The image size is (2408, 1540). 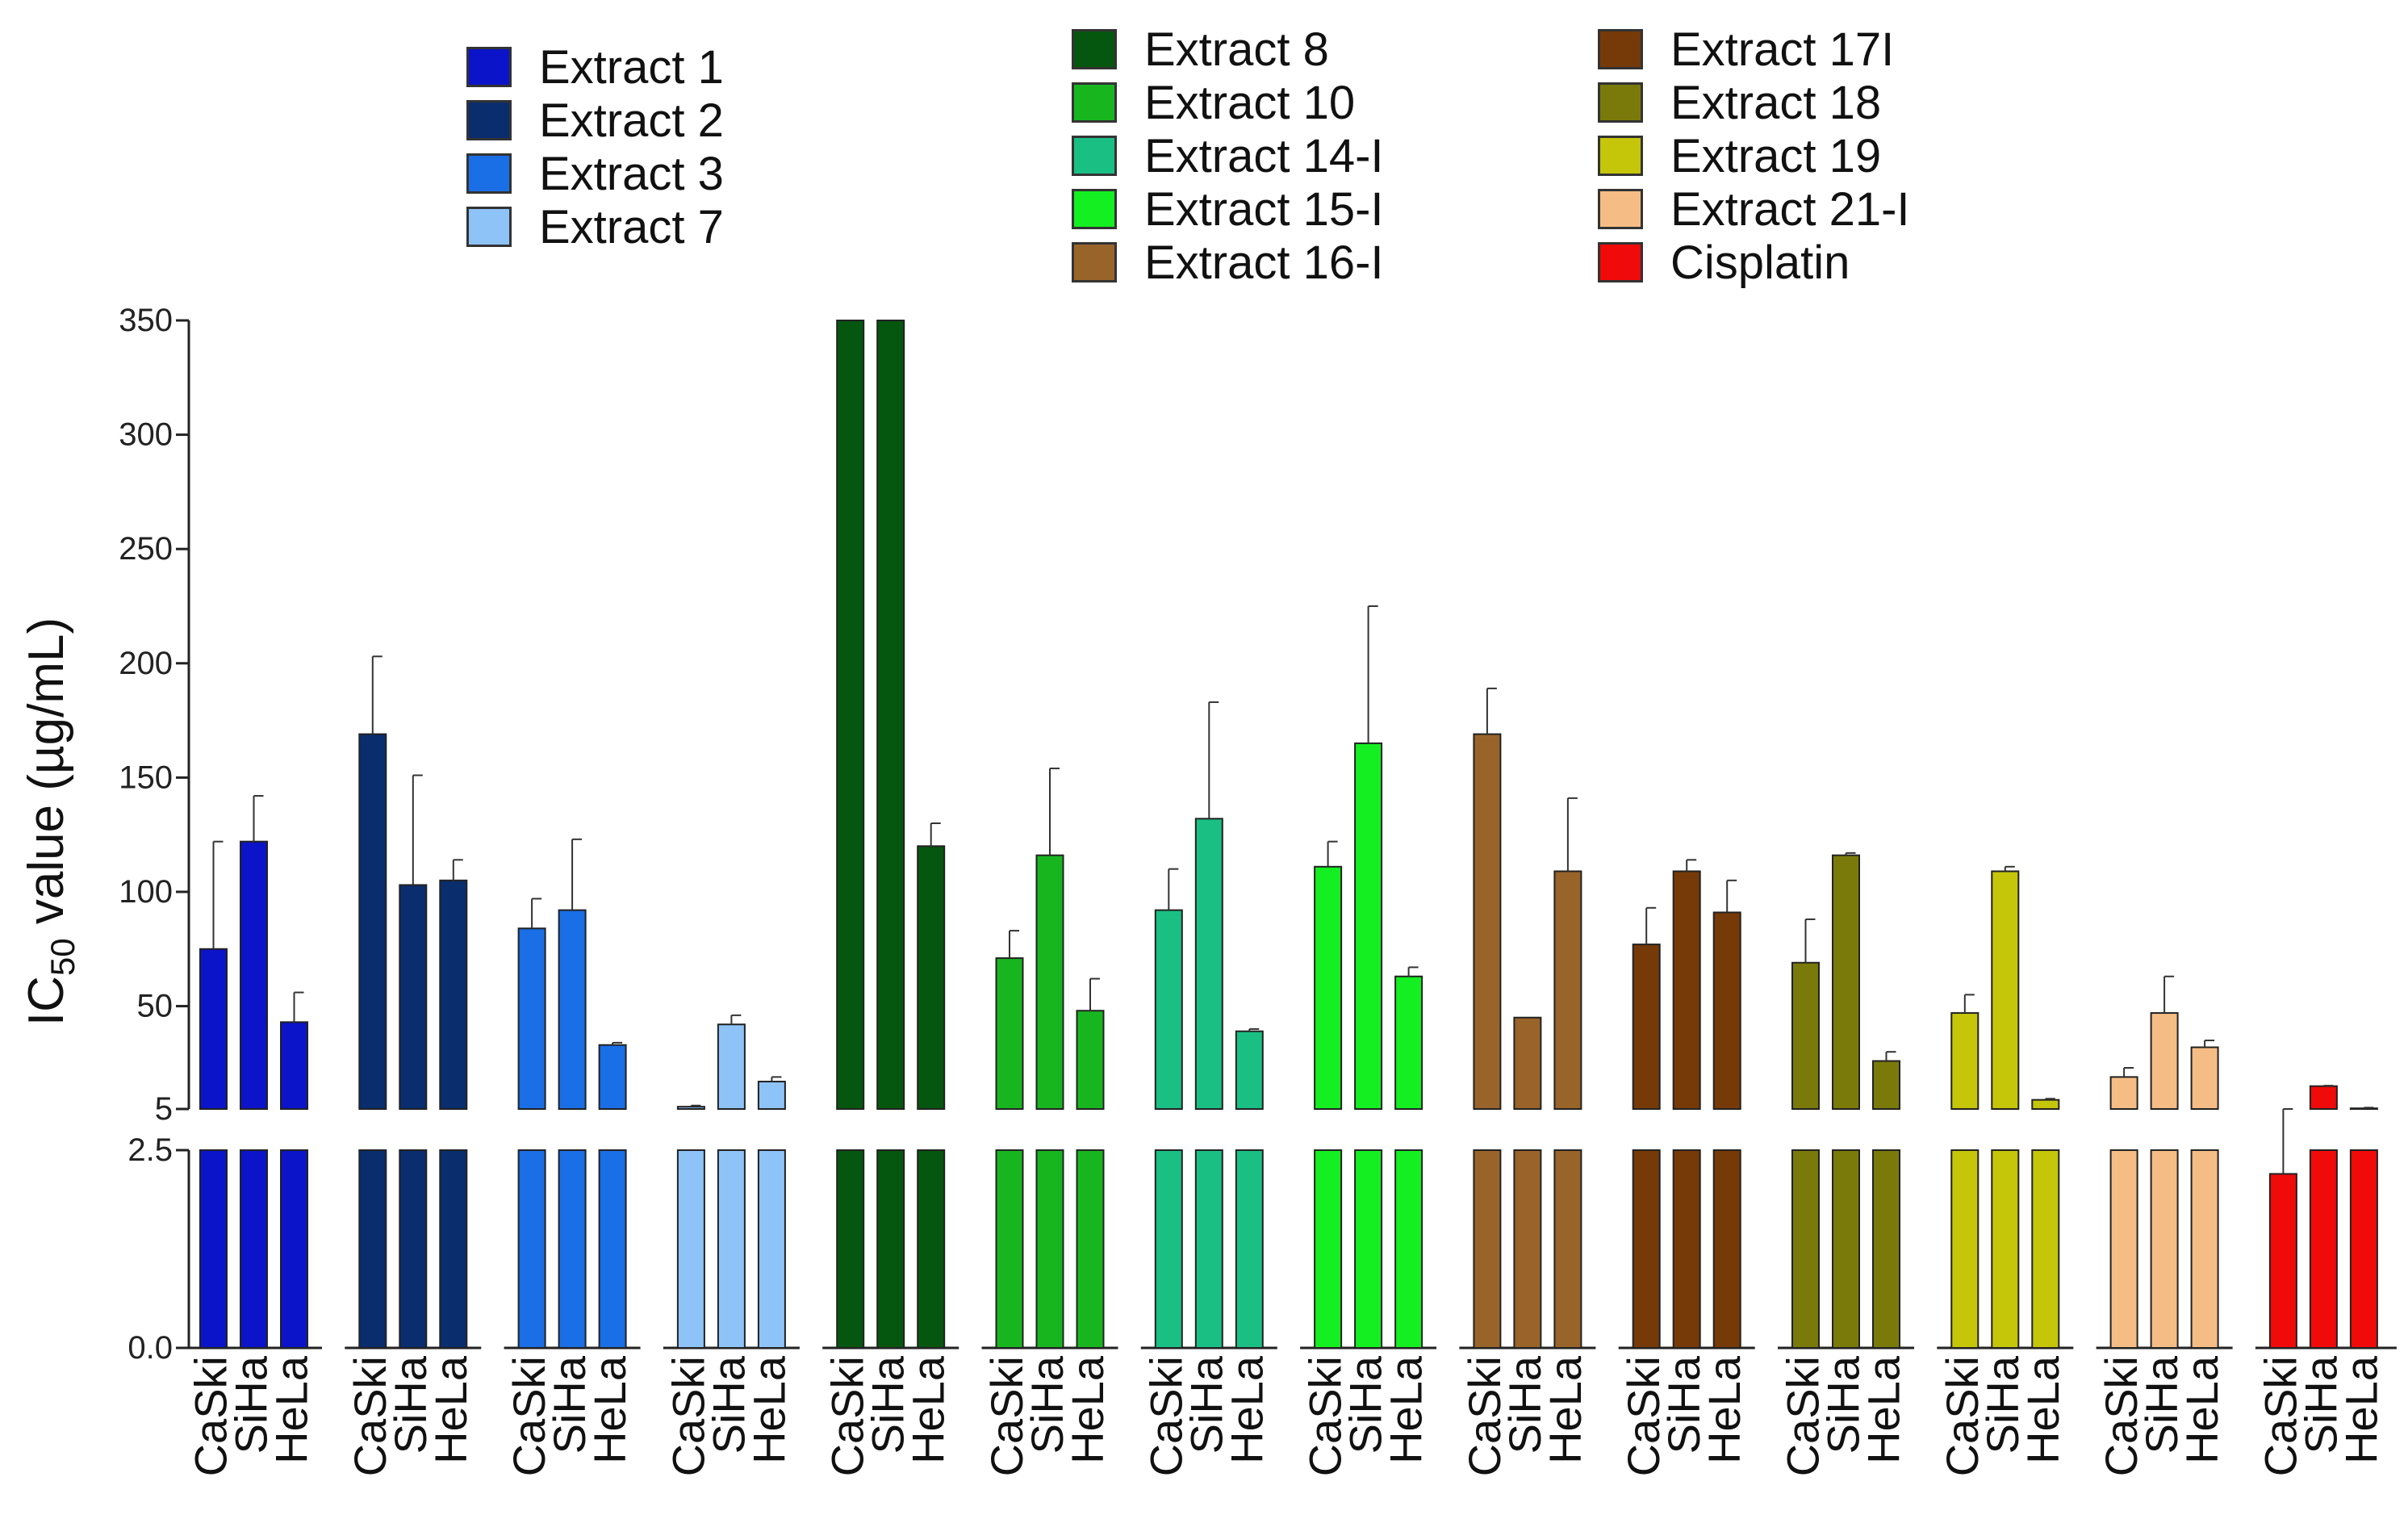 What do you see at coordinates (1250, 102) in the screenshot?
I see `legend-label: Extract 10` at bounding box center [1250, 102].